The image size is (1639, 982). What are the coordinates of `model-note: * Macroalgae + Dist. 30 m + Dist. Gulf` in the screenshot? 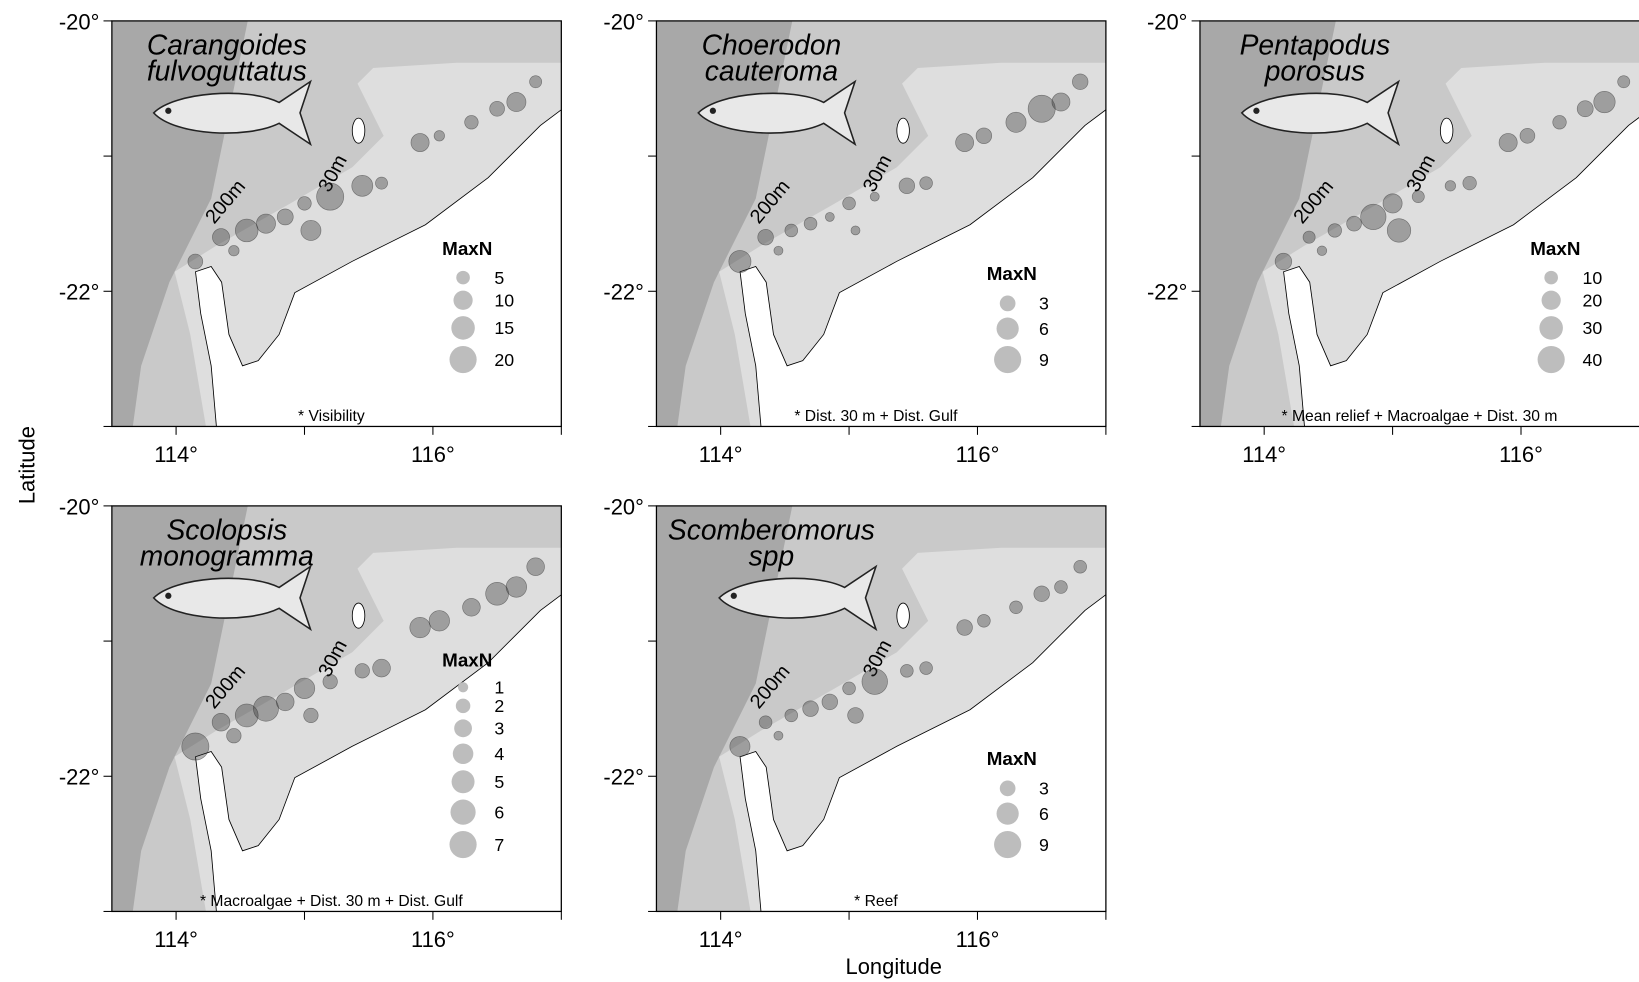 It's located at (331, 901).